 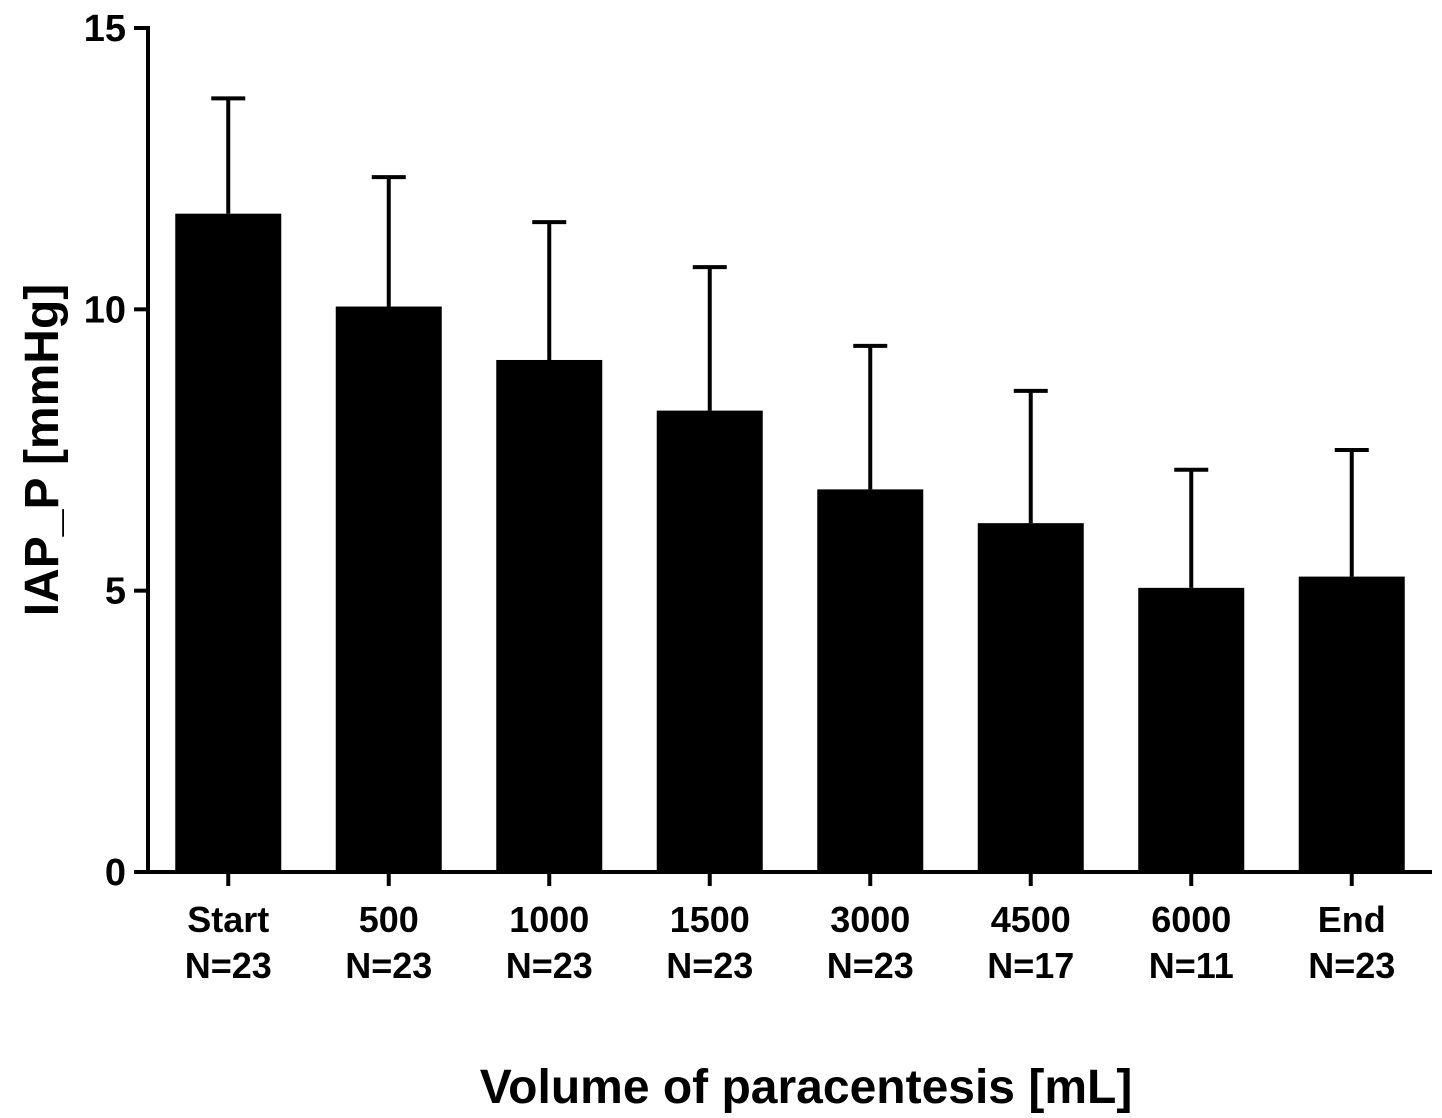 What do you see at coordinates (549, 919) in the screenshot?
I see `x-tick-label: 1000` at bounding box center [549, 919].